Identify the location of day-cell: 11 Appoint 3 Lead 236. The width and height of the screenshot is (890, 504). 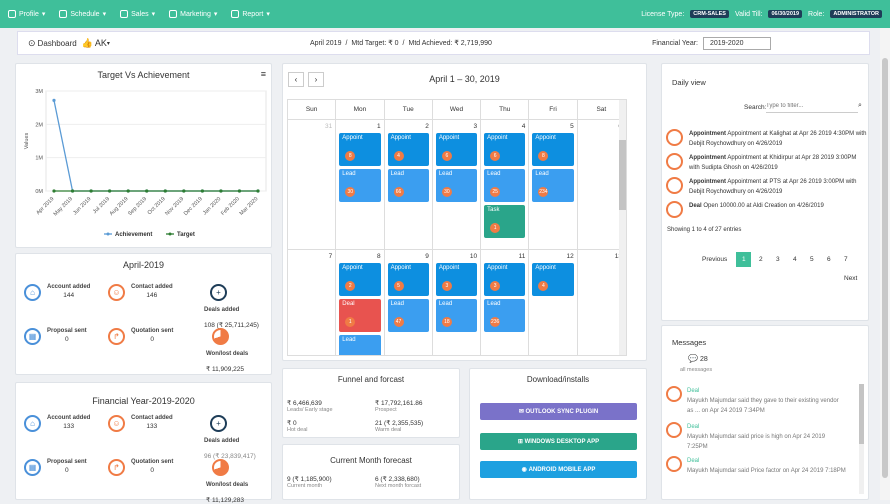
(505, 302).